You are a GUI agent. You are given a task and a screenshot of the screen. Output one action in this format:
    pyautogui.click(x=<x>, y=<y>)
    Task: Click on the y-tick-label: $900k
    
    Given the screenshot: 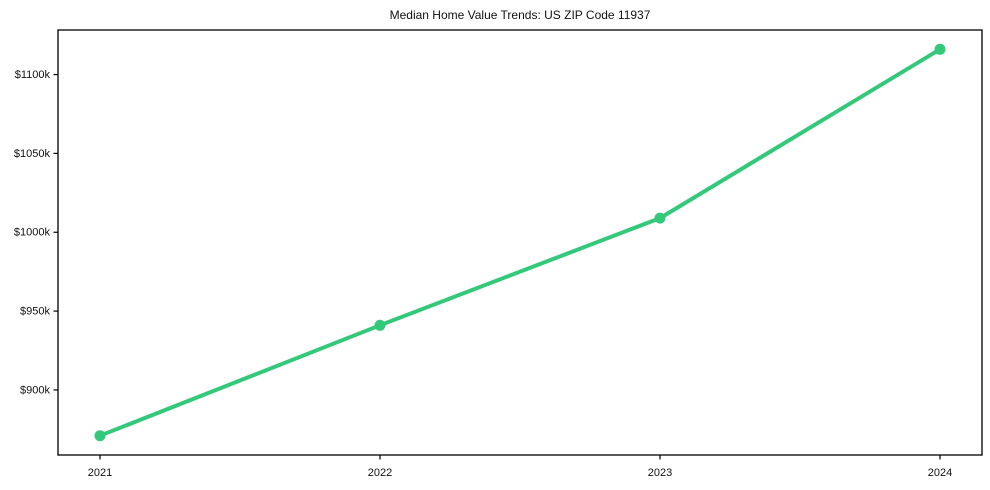 What is the action you would take?
    pyautogui.click(x=35, y=390)
    